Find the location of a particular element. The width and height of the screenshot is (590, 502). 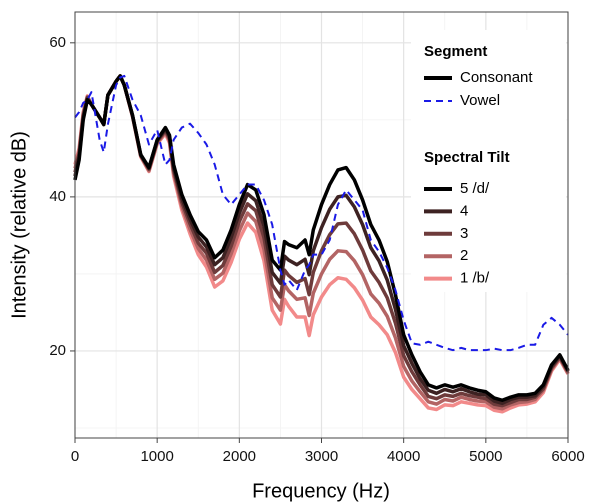

legend-title: Segment is located at coordinates (455, 51).